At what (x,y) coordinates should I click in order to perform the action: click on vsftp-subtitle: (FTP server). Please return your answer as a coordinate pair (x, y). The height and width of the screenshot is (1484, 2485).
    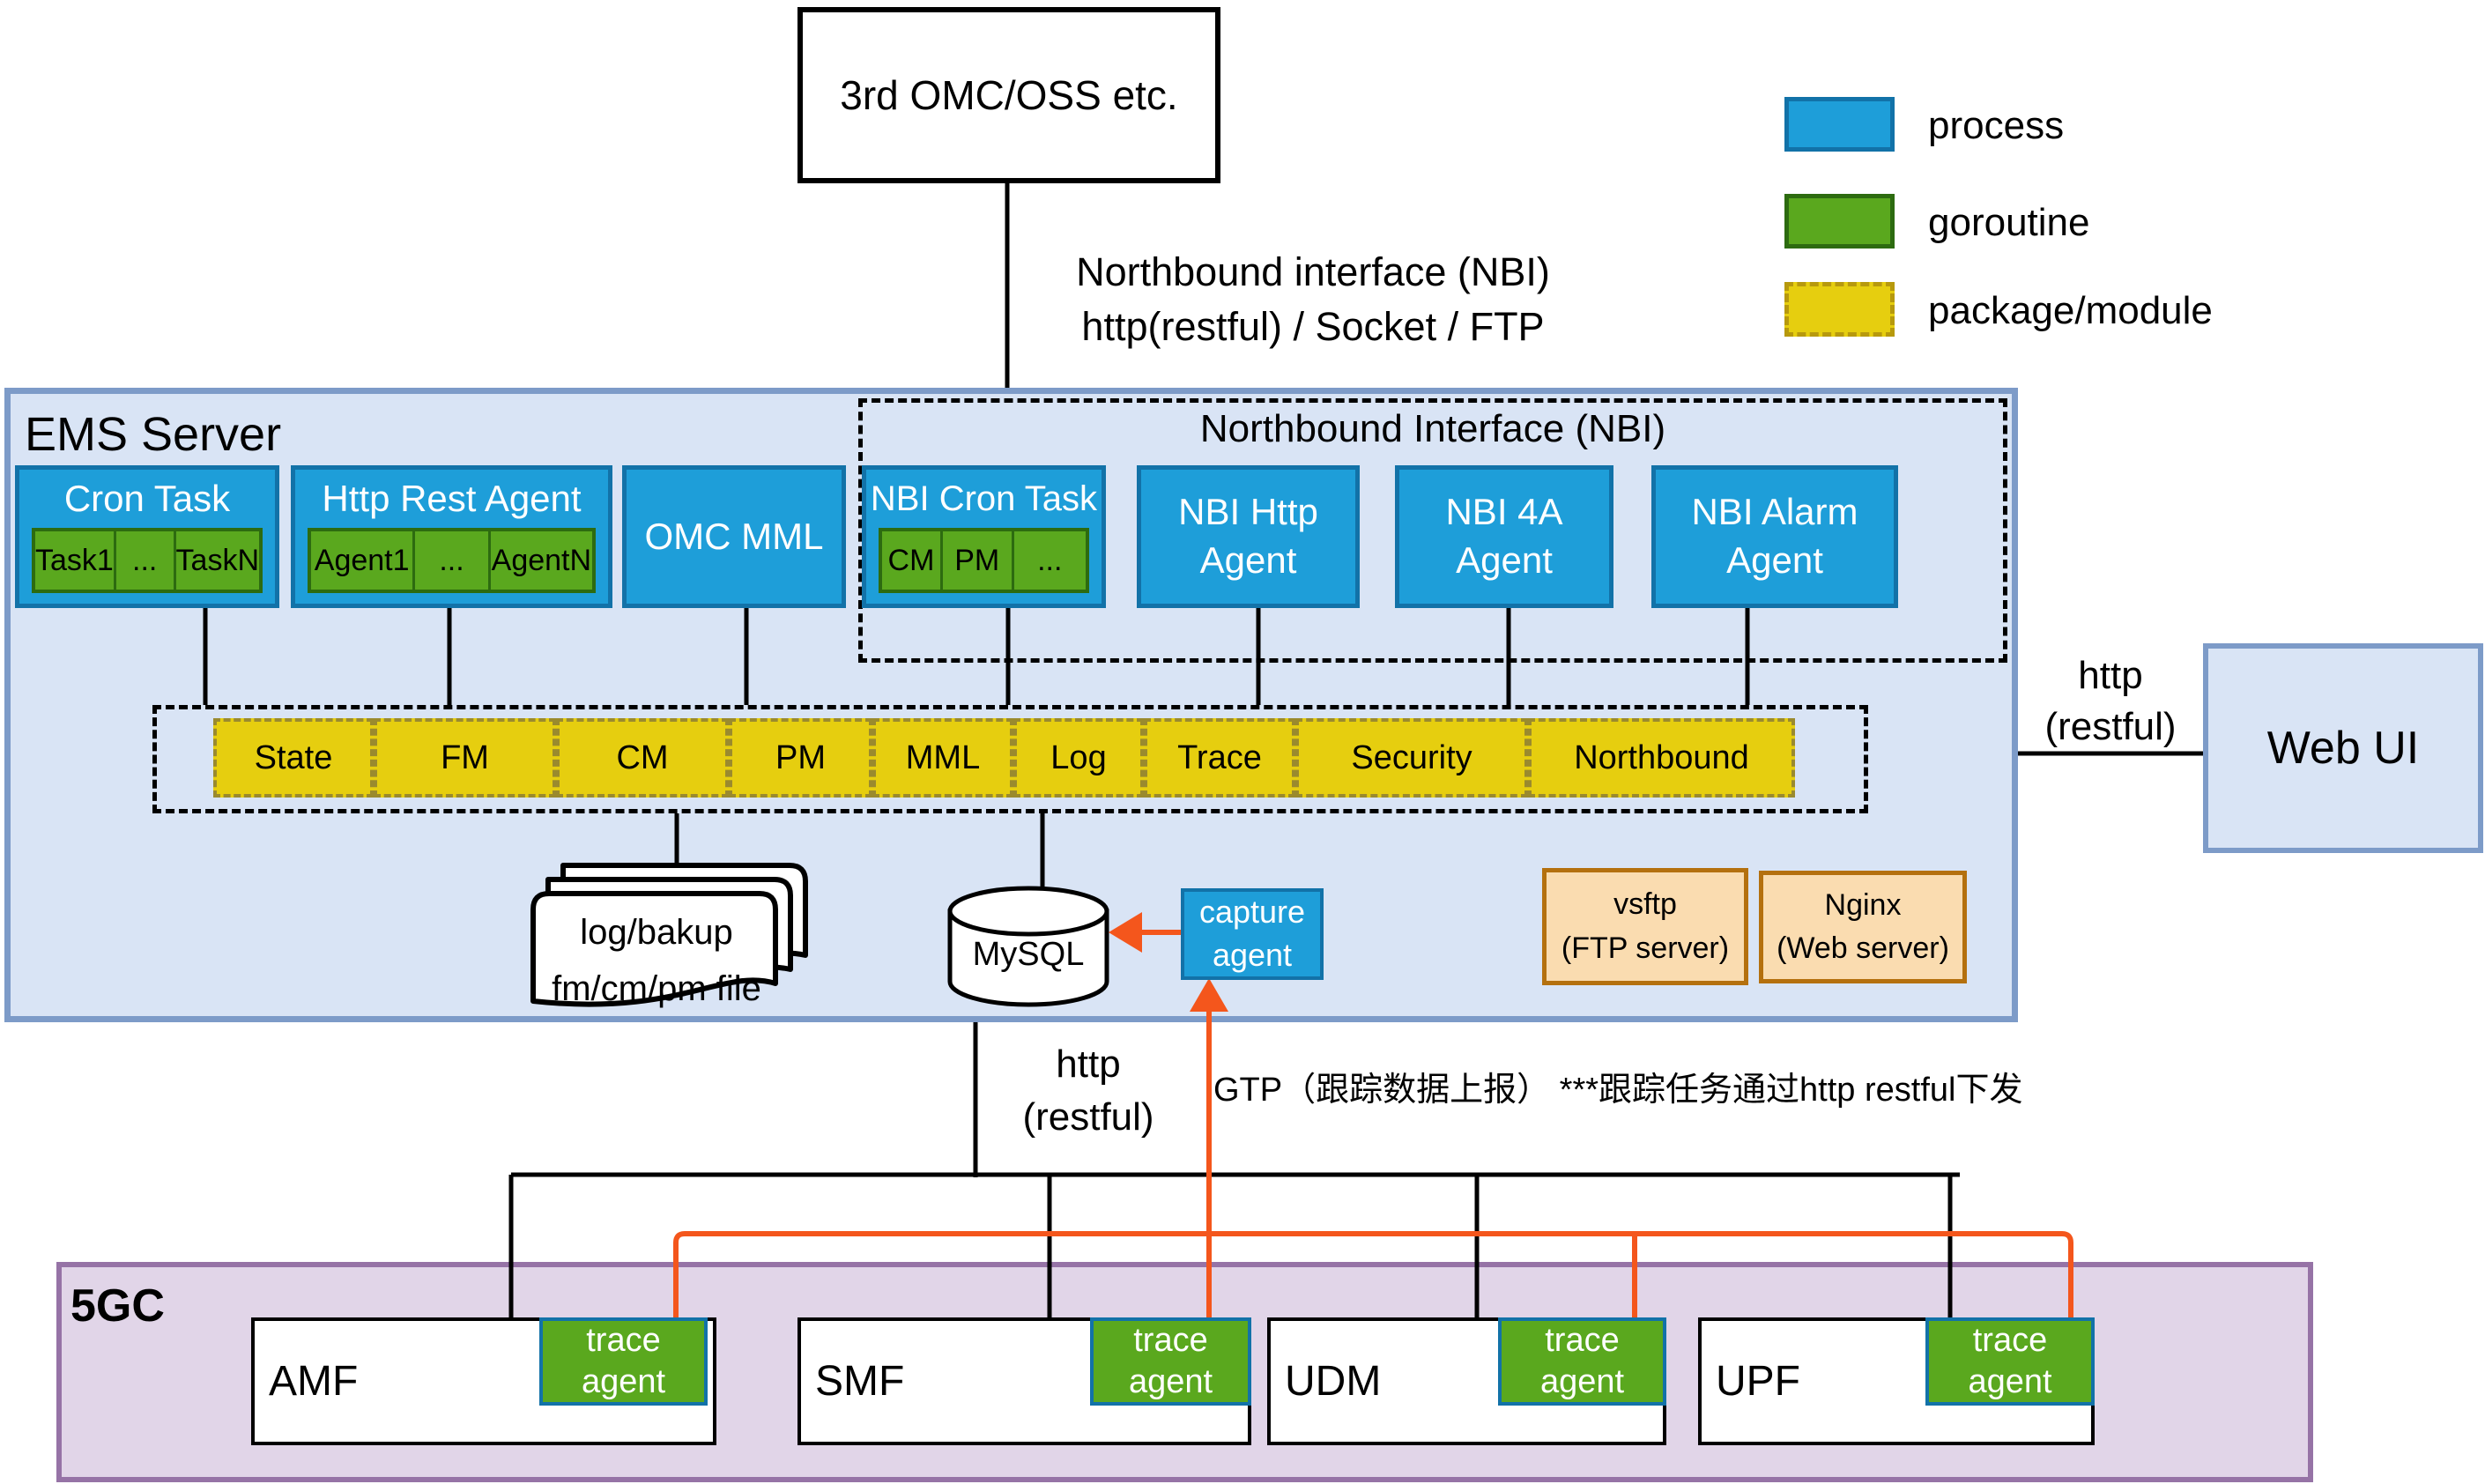
    Looking at the image, I should click on (1645, 948).